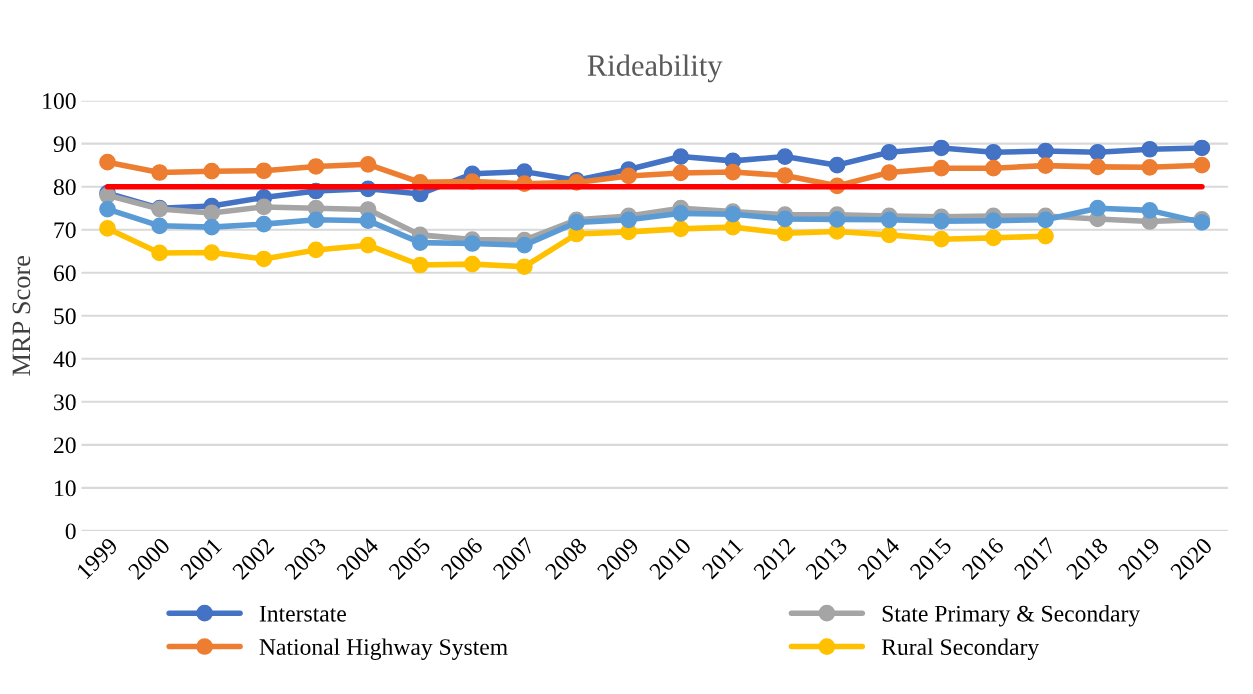 The width and height of the screenshot is (1253, 694). Describe the element at coordinates (65, 445) in the screenshot. I see `y-tick-label: 20` at that location.